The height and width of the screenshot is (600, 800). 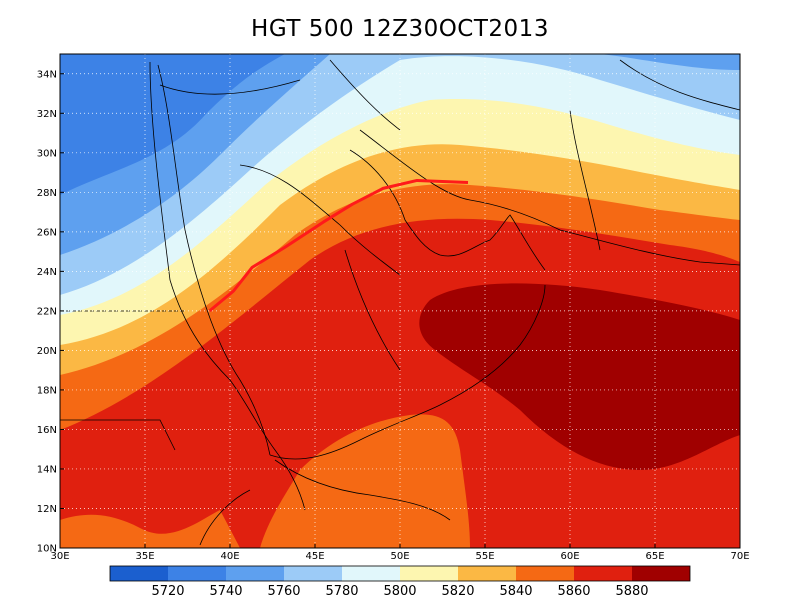 What do you see at coordinates (573, 591) in the screenshot?
I see `colorbar-label: 5860` at bounding box center [573, 591].